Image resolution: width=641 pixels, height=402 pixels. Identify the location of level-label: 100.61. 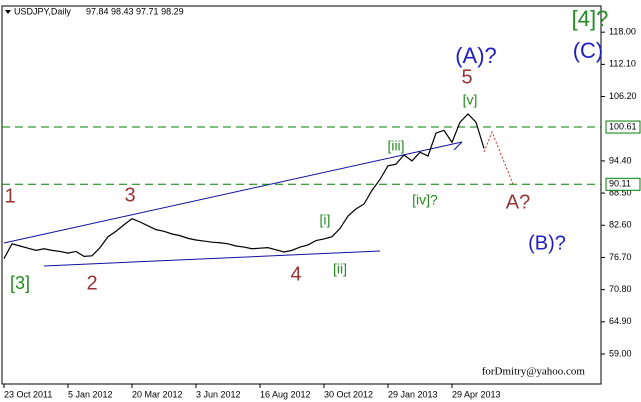
(623, 126).